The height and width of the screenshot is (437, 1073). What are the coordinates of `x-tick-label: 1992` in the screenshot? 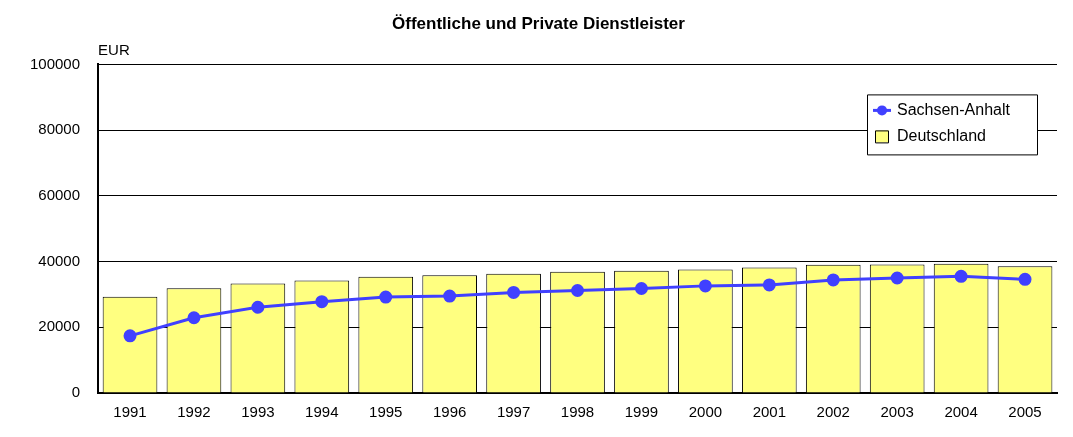 It's located at (194, 412).